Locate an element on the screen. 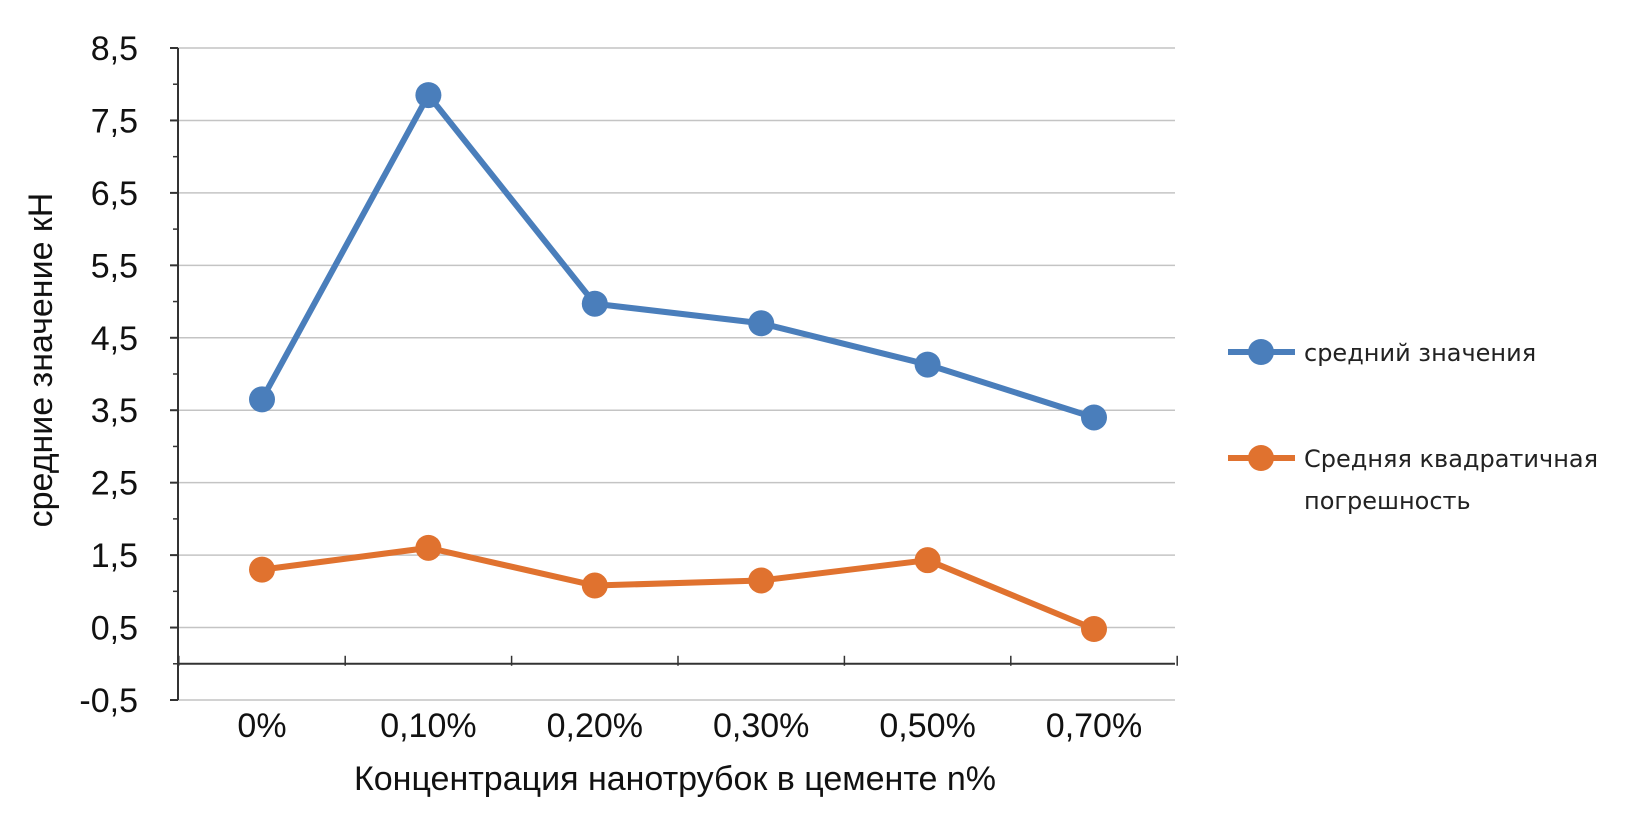 The width and height of the screenshot is (1626, 830). y-tick-label: 4,5 is located at coordinates (114, 339).